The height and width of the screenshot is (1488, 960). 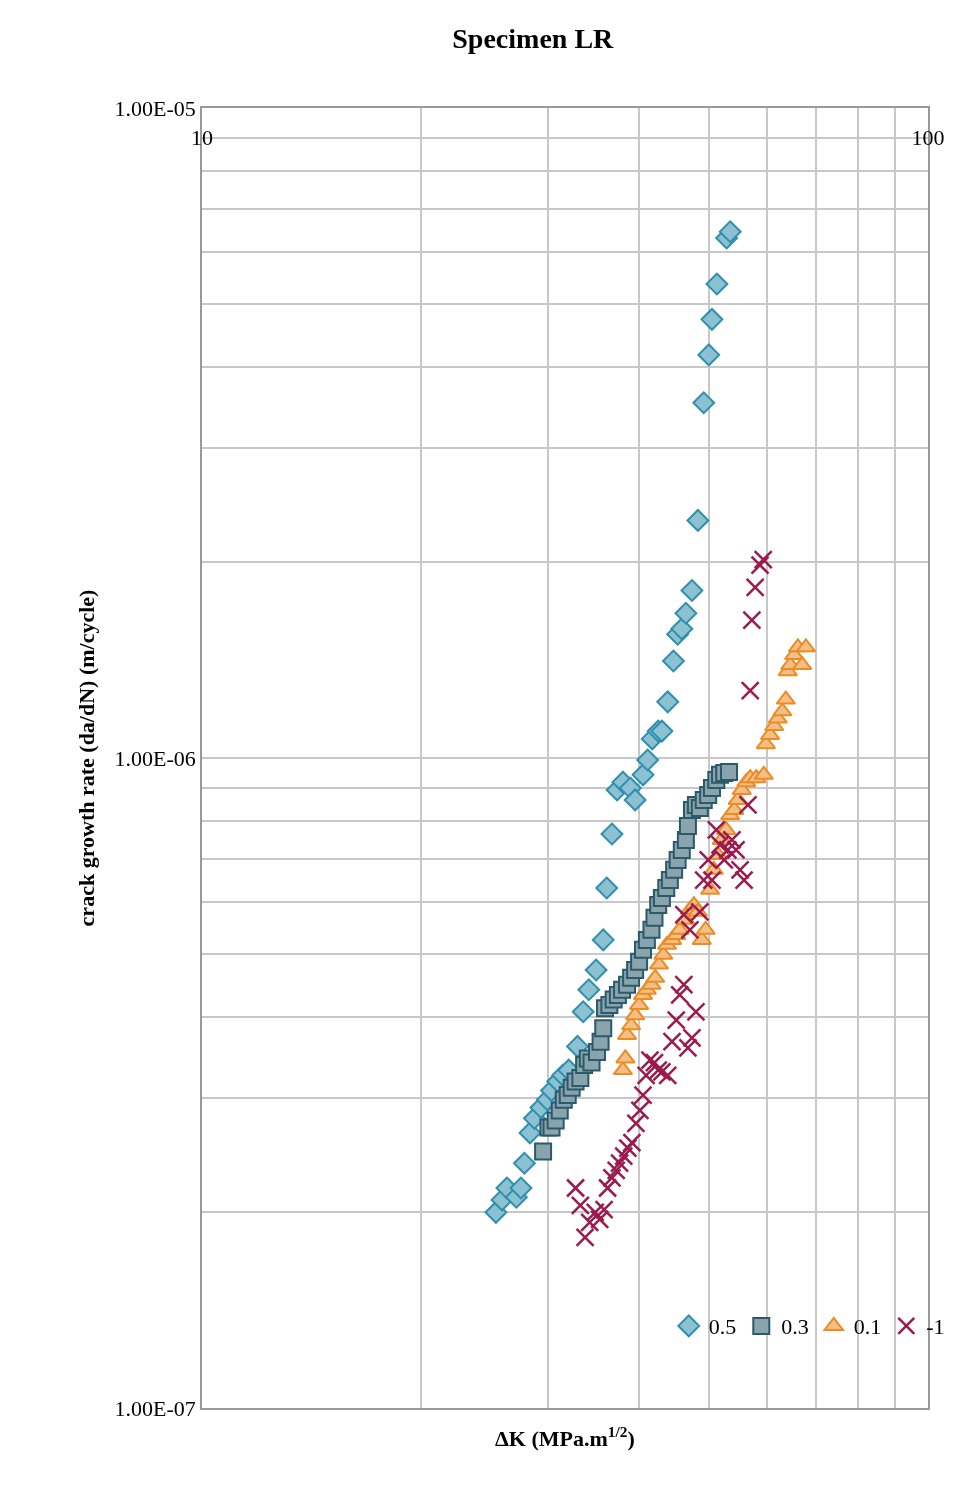 What do you see at coordinates (155, 758) in the screenshot?
I see `y-tick-label: 1.00E-06` at bounding box center [155, 758].